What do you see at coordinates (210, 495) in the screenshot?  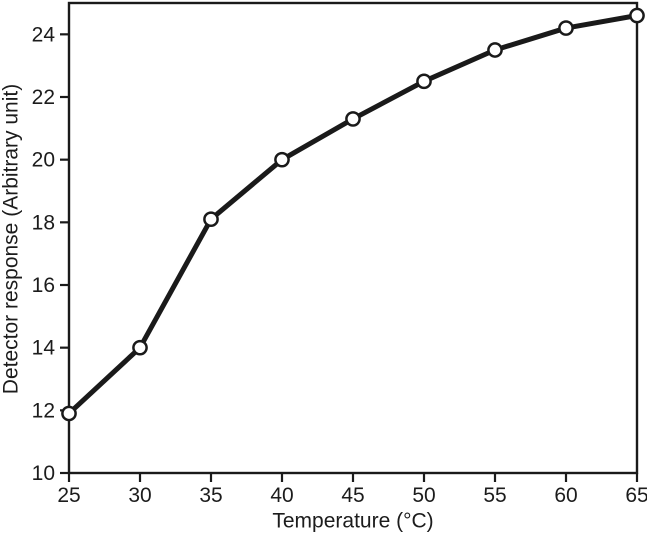 I see `x-tick-label: 35` at bounding box center [210, 495].